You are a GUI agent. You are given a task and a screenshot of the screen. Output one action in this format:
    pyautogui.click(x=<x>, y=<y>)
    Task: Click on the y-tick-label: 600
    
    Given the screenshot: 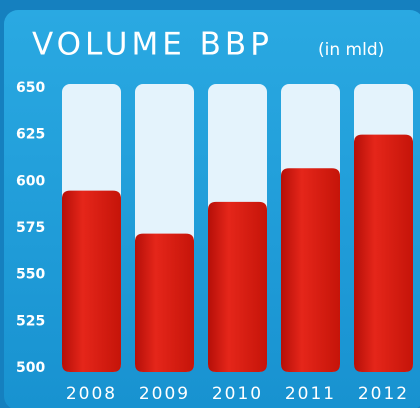 What is the action you would take?
    pyautogui.click(x=30, y=181)
    